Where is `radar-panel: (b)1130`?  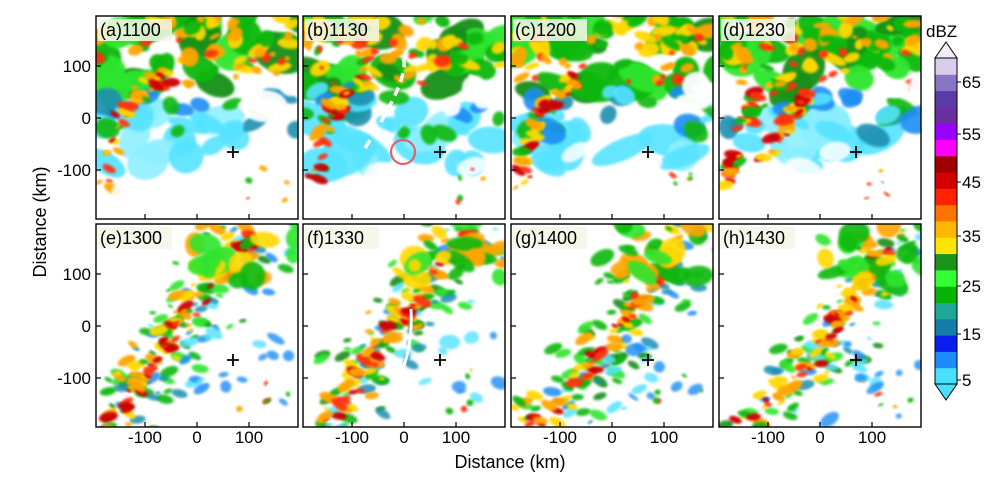 radar-panel: (b)1130 is located at coordinates (404, 117).